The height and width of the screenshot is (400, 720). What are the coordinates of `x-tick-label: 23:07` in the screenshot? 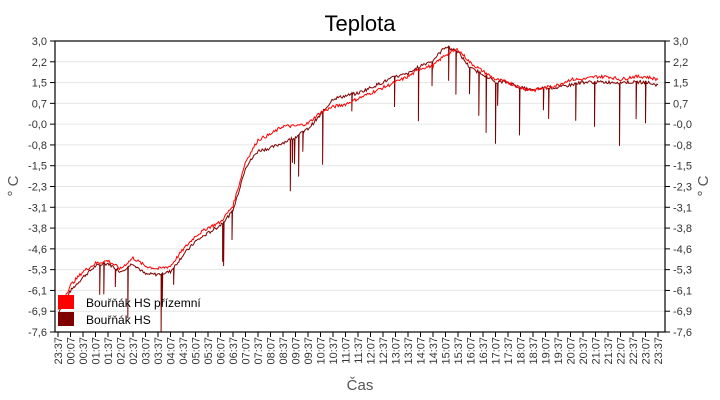 It's located at (647, 351).